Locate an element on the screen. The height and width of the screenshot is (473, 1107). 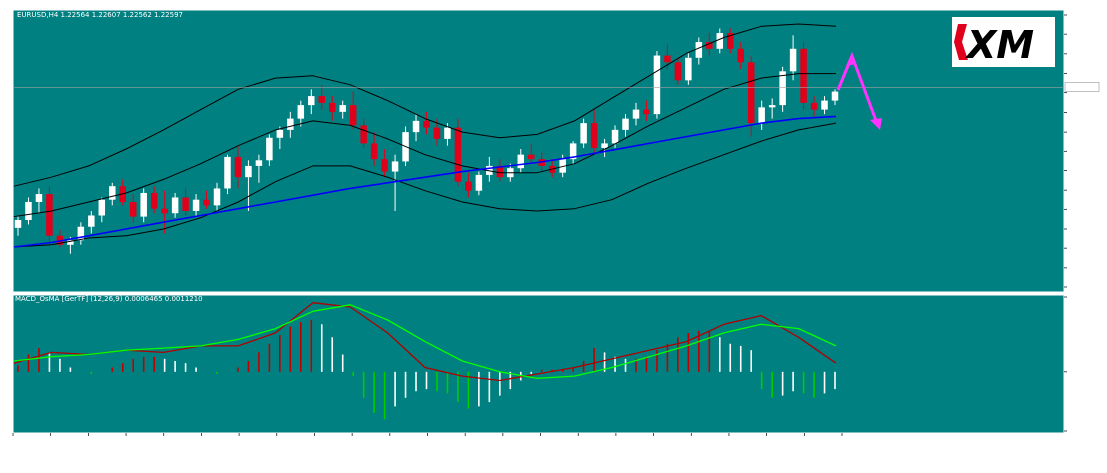
signal-line is located at coordinates (425, 341).